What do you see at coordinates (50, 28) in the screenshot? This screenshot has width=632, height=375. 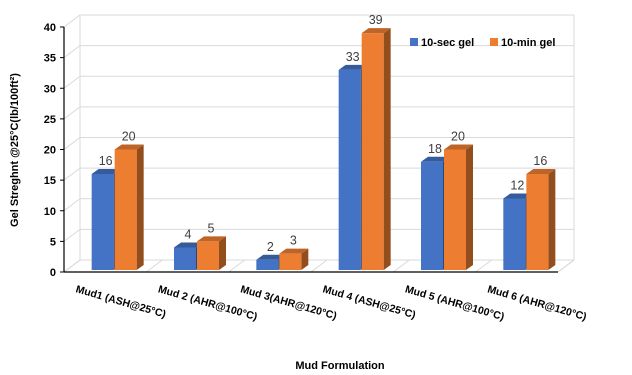 I see `y-tick-label: 40` at bounding box center [50, 28].